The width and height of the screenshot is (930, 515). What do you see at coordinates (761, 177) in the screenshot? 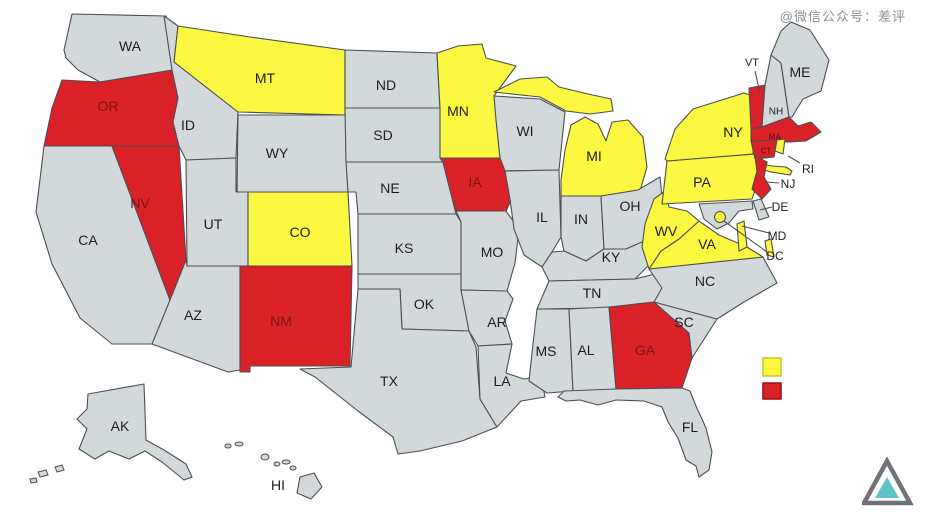
I see `state-nj` at bounding box center [761, 177].